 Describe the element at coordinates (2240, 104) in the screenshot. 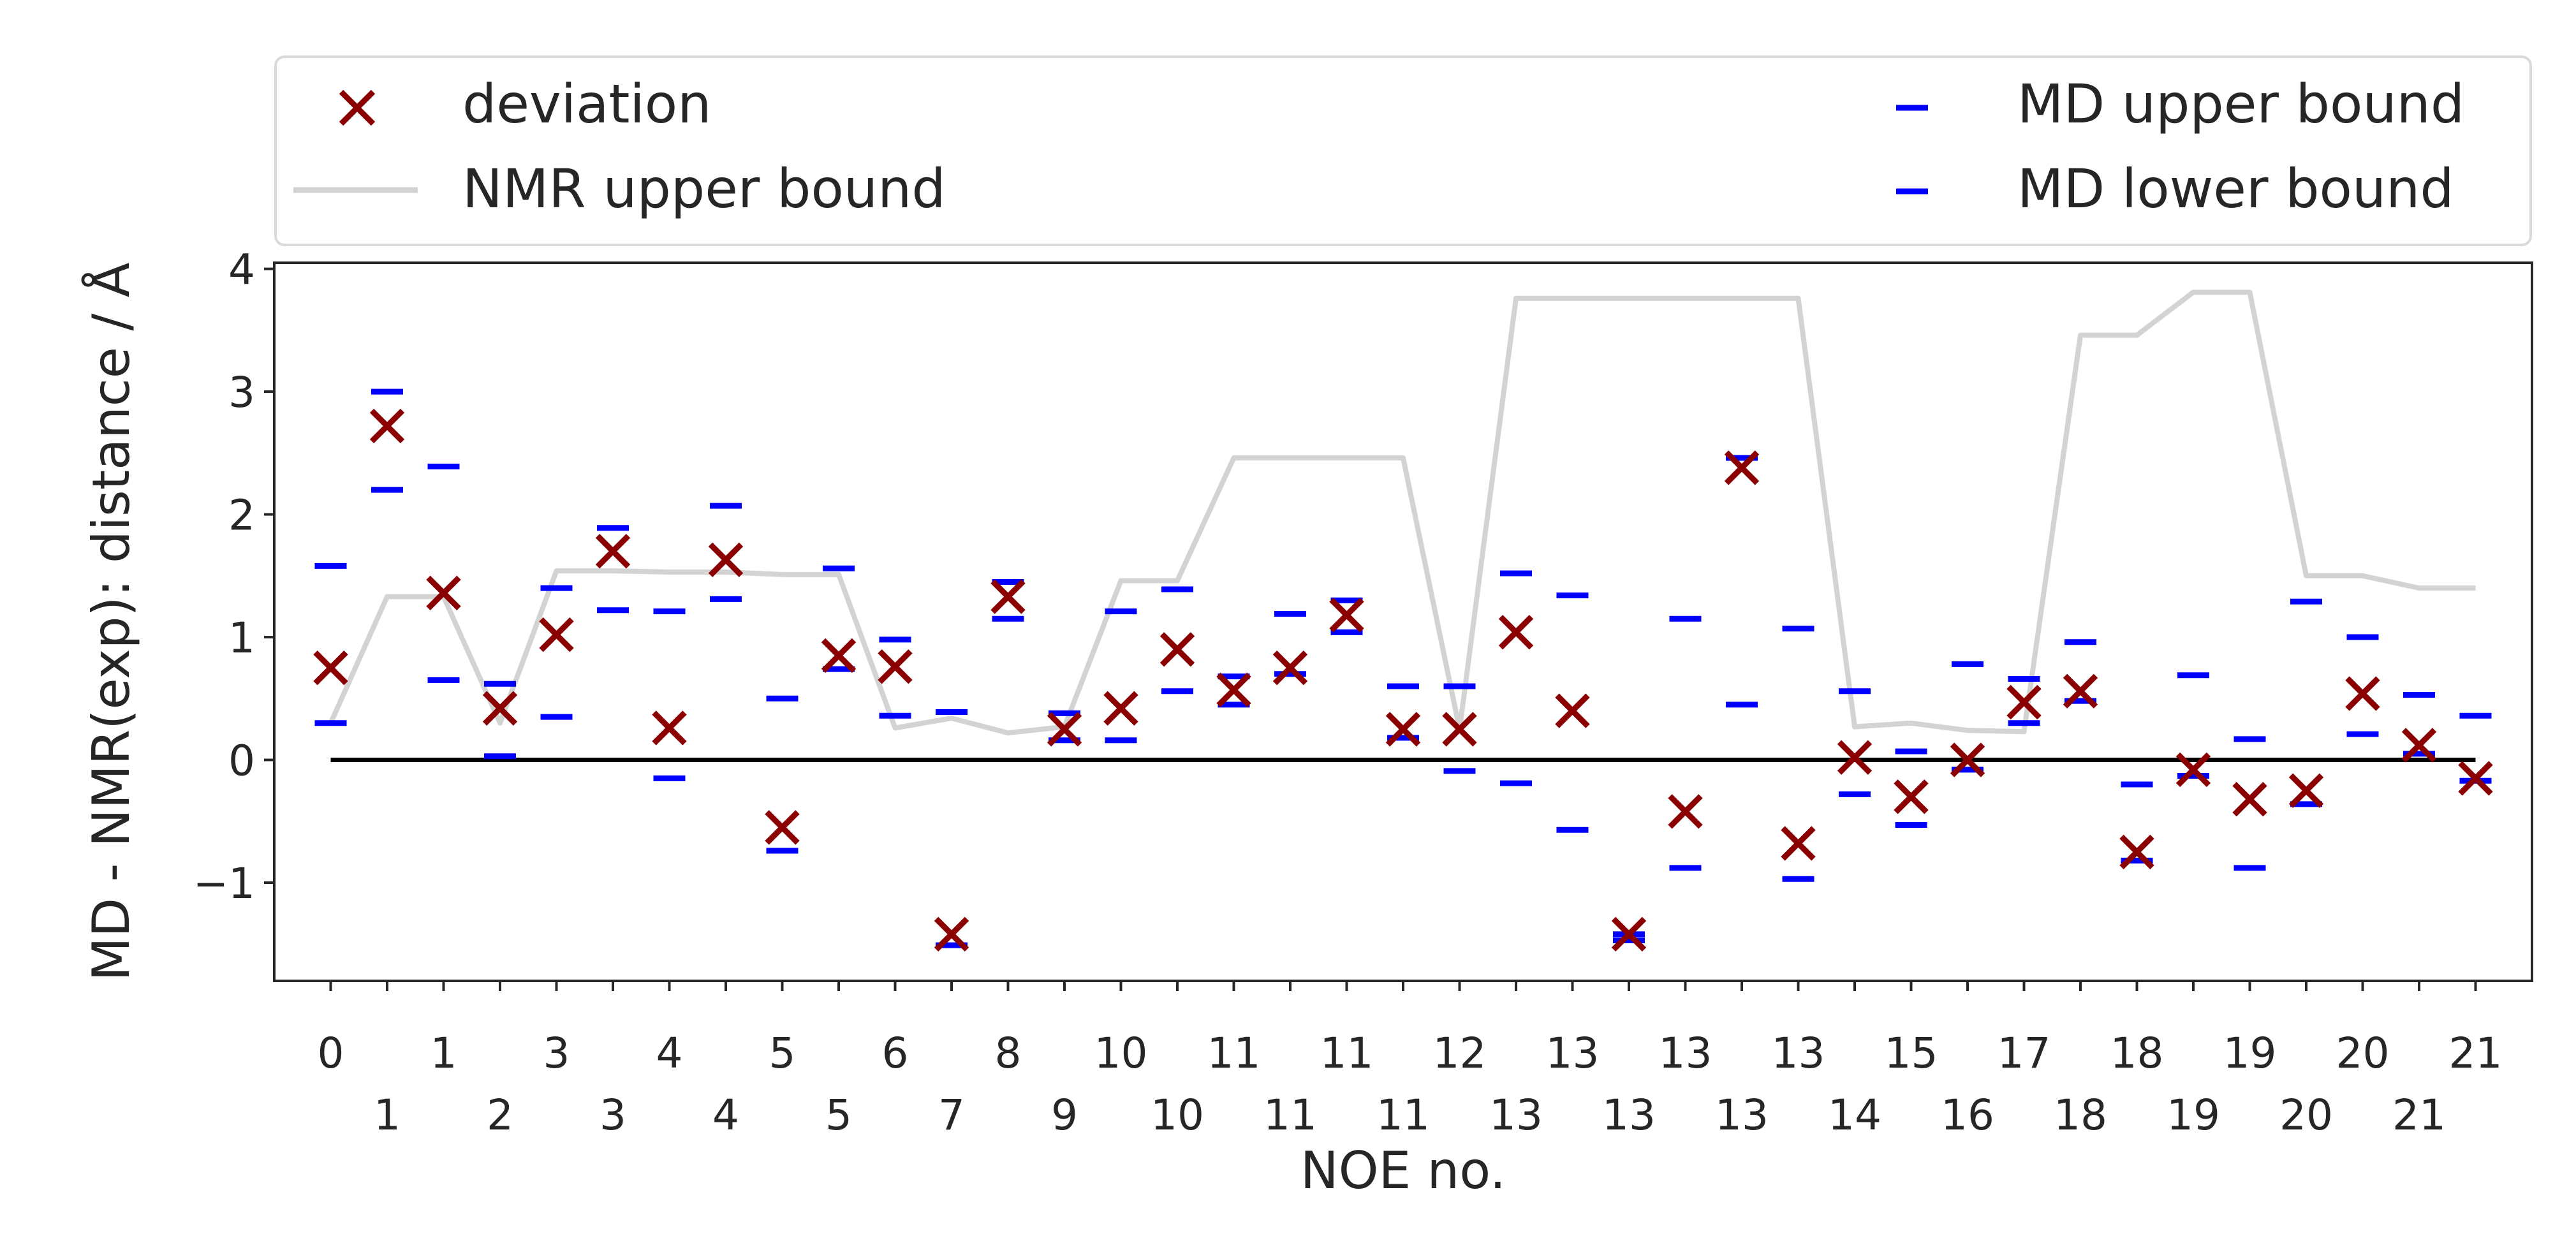

I see `legend-label-md-upper: MD upper bound` at that location.